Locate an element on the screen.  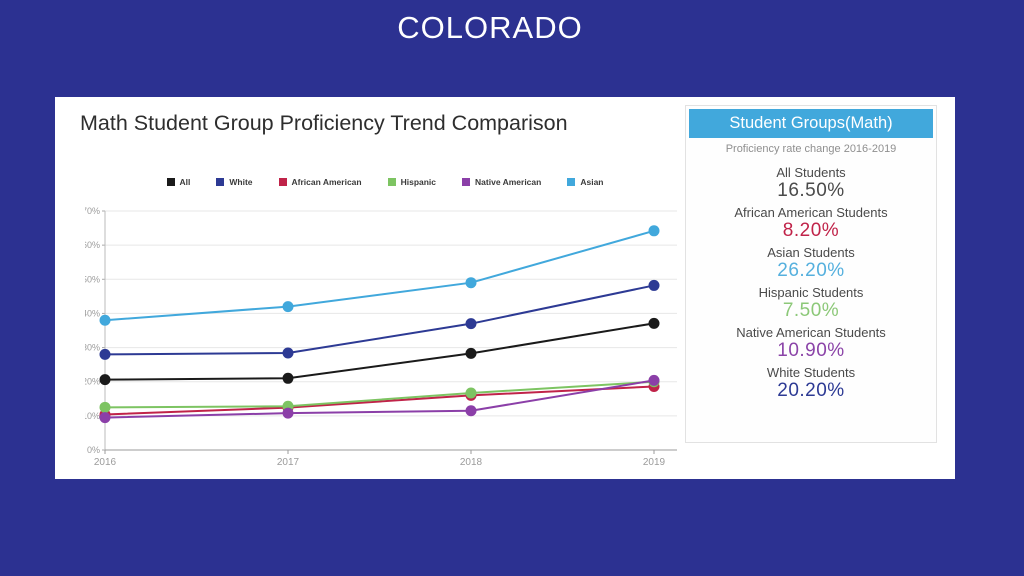
y-tick-label: 70% is located at coordinates (92, 211).